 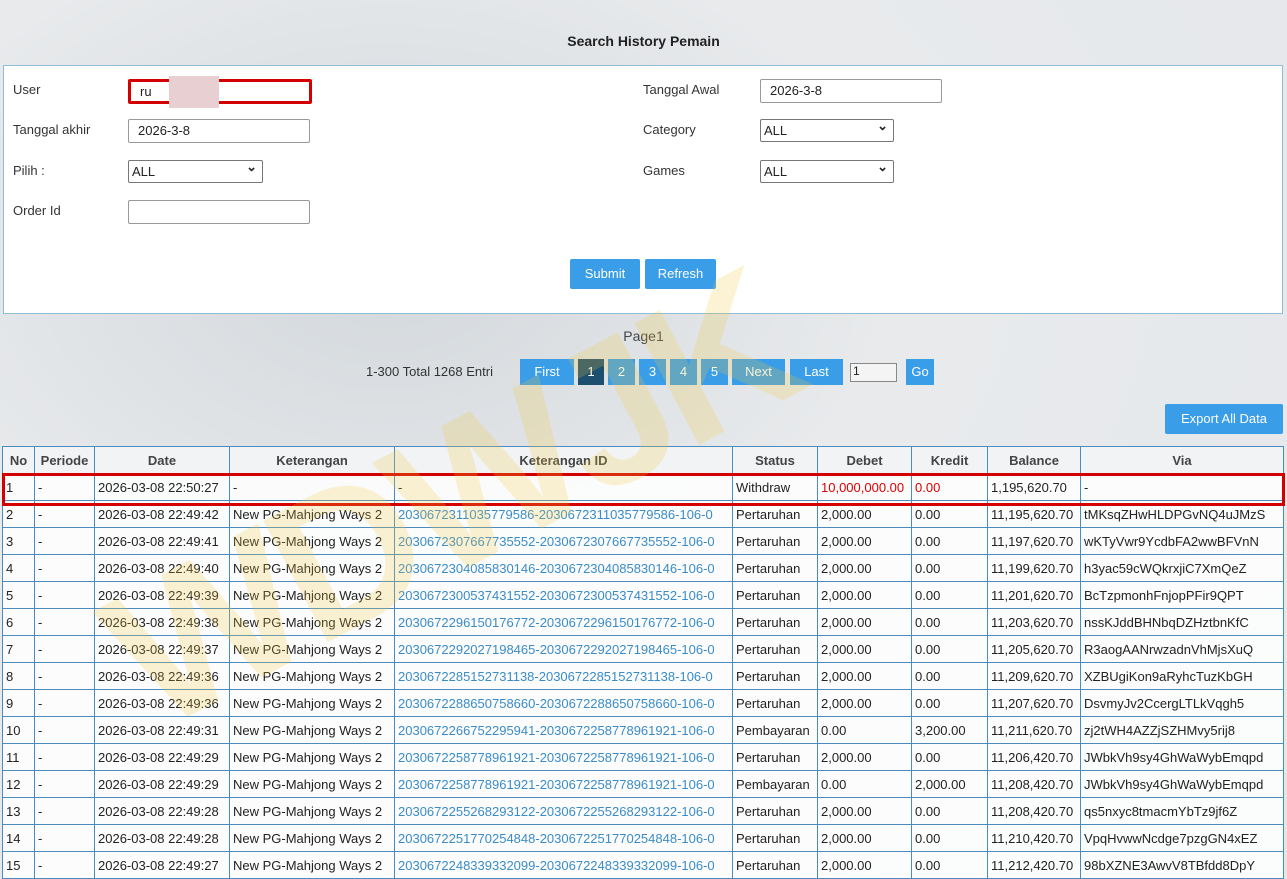 I want to click on next-page-button: Next, so click(x=758, y=372).